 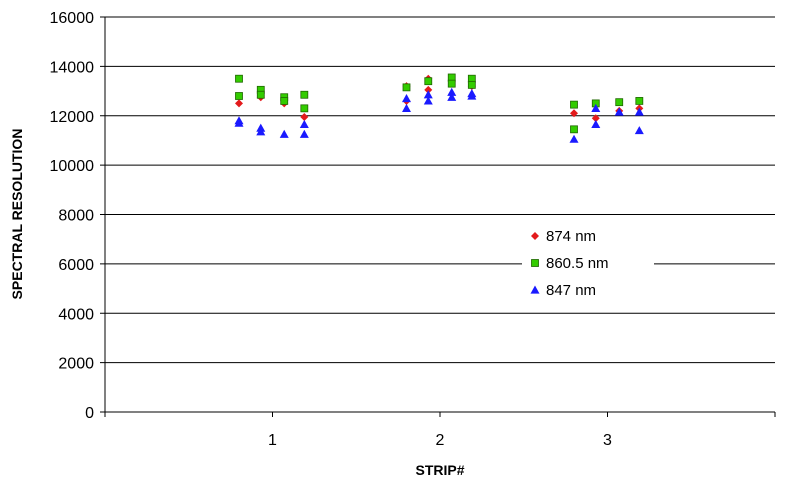 What do you see at coordinates (72, 67) in the screenshot?
I see `y-tick-label: 14000` at bounding box center [72, 67].